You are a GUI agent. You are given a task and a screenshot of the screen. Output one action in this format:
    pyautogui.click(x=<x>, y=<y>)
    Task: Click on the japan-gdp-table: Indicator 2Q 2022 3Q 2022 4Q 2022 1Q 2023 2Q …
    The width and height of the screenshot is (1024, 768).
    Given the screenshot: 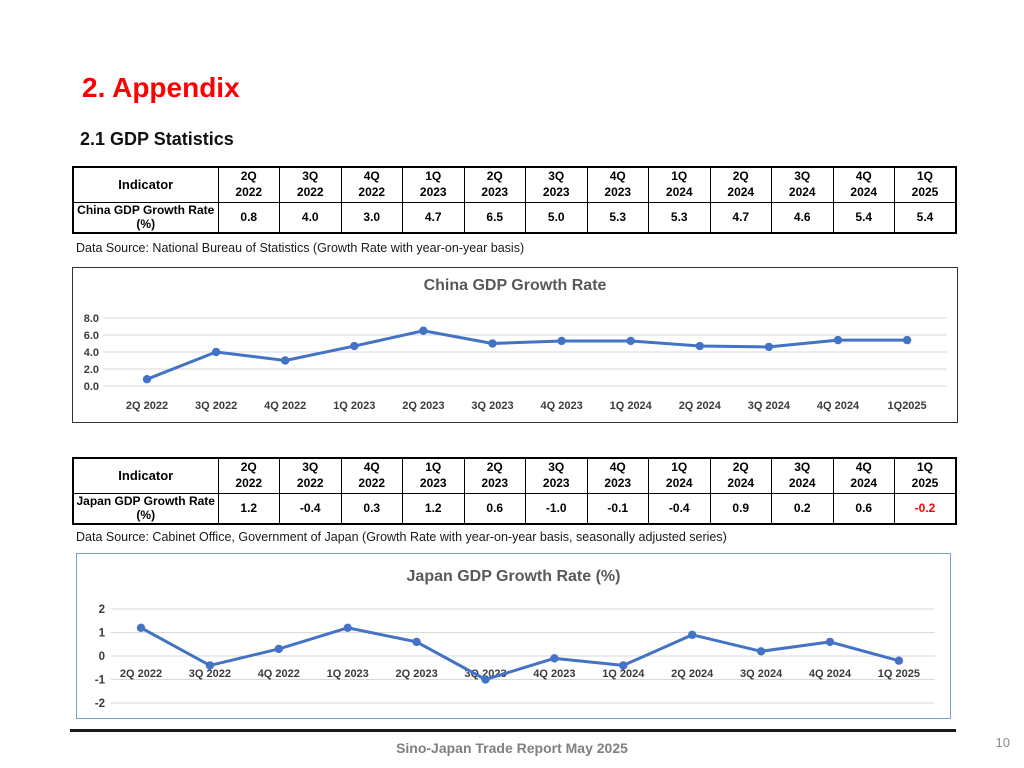 What is the action you would take?
    pyautogui.click(x=514, y=491)
    